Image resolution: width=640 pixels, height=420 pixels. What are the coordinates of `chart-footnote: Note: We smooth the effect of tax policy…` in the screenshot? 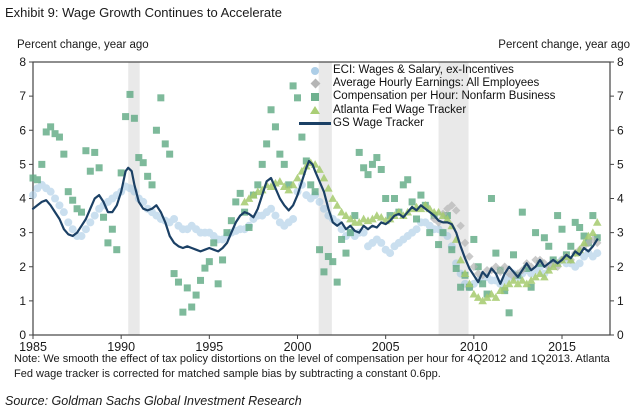 It's located at (312, 366).